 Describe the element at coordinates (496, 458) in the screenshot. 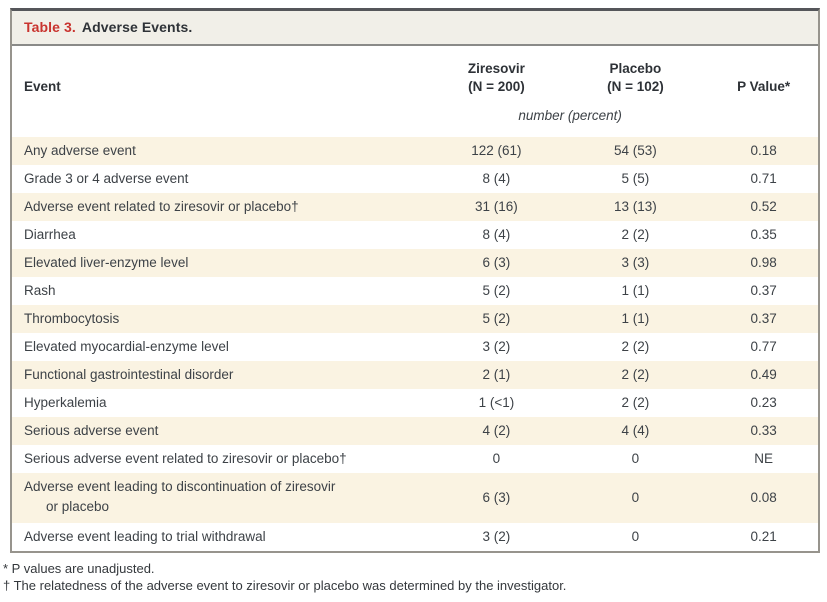

I see `ziresovir-value-cell: 0` at that location.